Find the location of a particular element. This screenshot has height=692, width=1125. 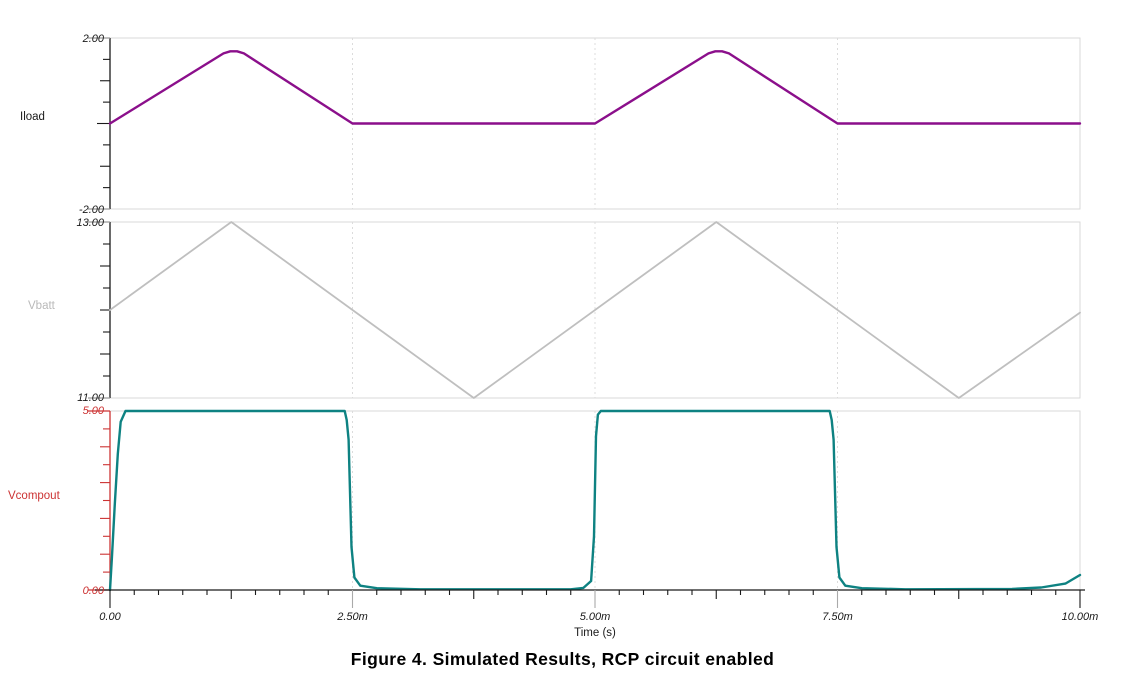

x-tick-label: 10.00m is located at coordinates (1080, 617).